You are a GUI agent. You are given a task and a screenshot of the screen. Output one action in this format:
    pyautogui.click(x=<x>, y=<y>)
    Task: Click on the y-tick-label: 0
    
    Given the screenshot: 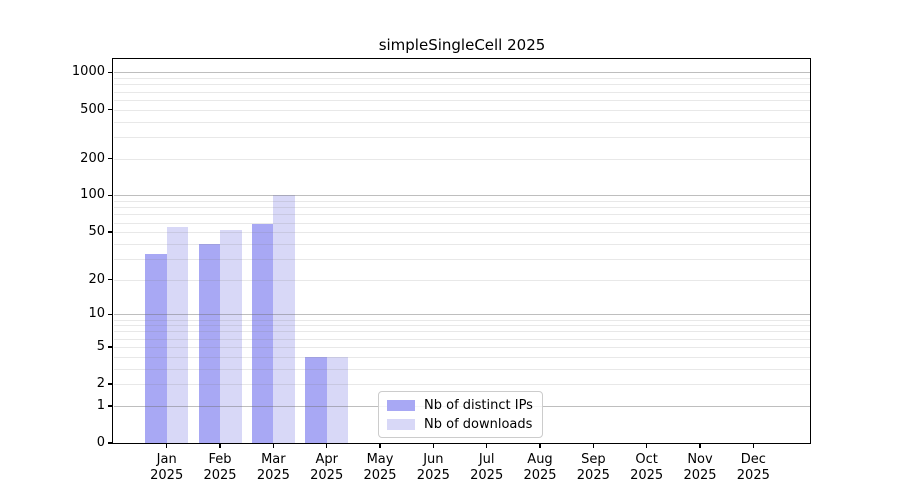 What is the action you would take?
    pyautogui.click(x=100, y=442)
    